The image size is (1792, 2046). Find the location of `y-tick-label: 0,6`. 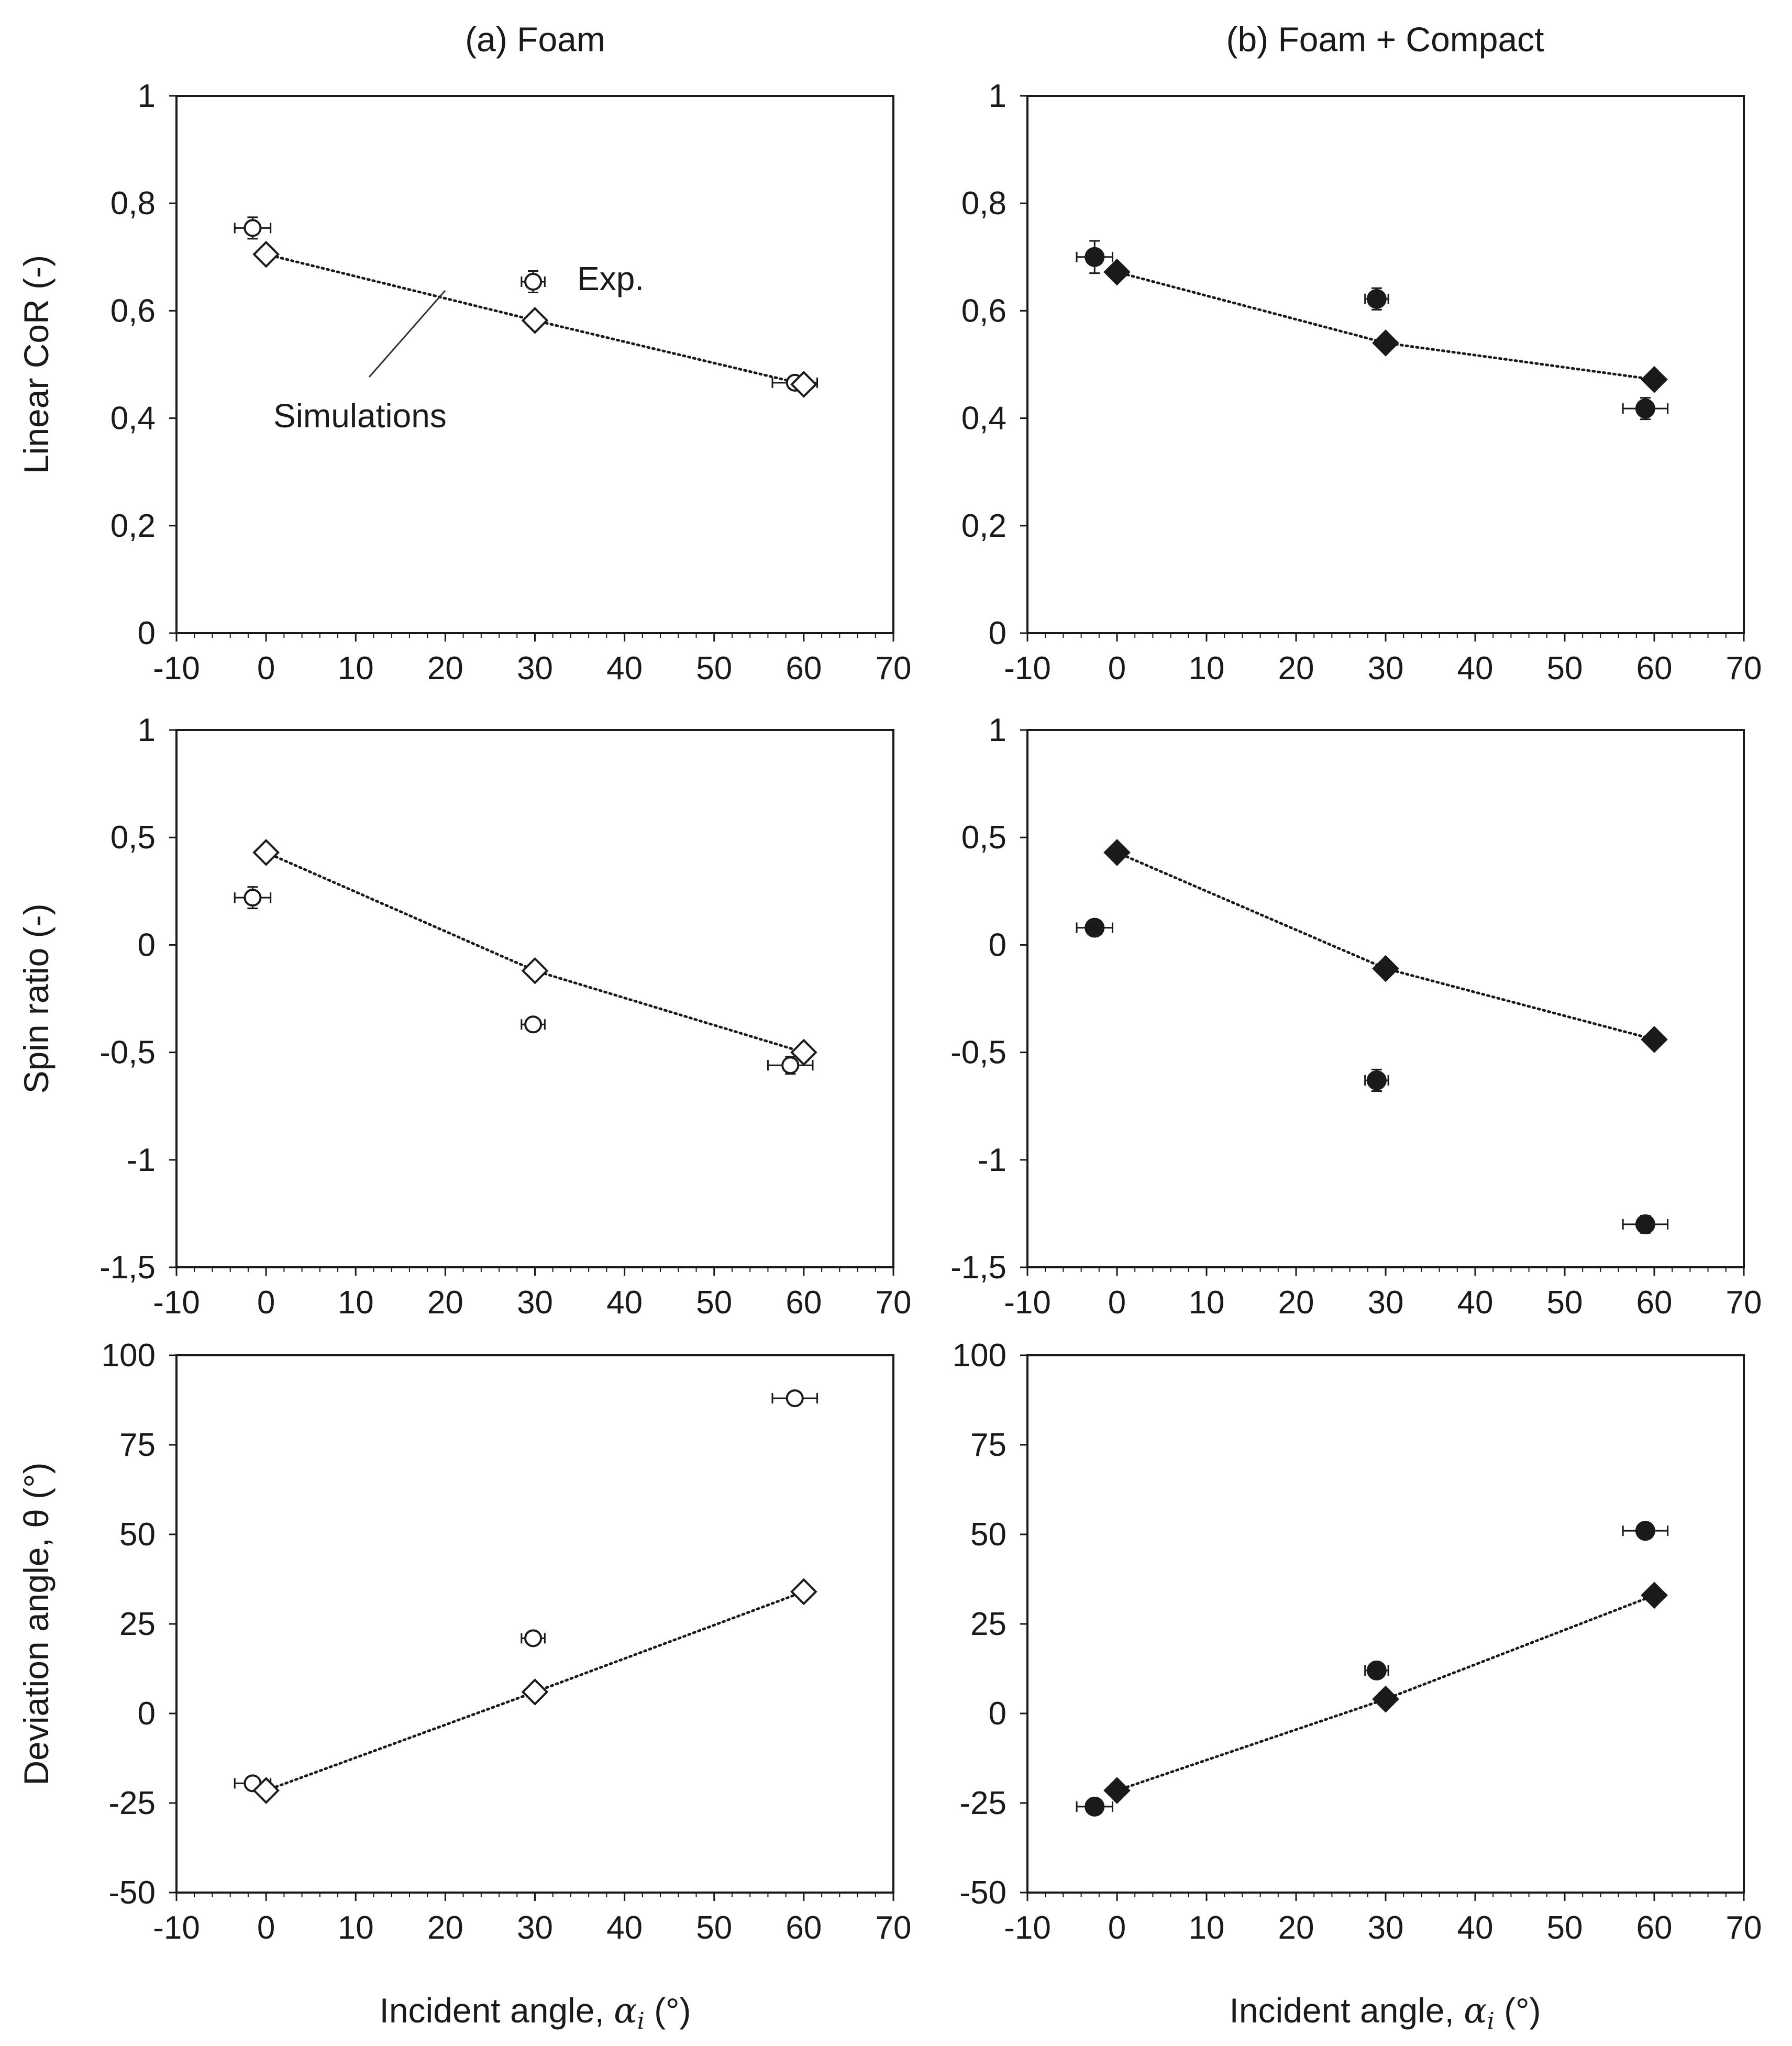

y-tick-label: 0,6 is located at coordinates (983, 311).